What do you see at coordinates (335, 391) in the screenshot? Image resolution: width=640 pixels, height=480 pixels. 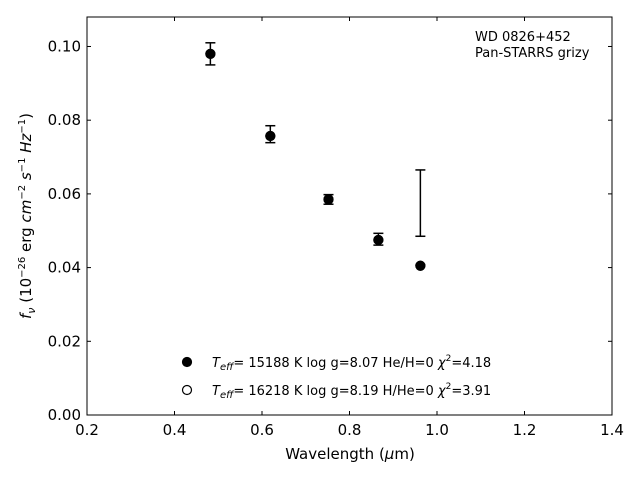 I see `legend-entry-text: = 16218 K log g=8.19 H/He=0` at bounding box center [335, 391].